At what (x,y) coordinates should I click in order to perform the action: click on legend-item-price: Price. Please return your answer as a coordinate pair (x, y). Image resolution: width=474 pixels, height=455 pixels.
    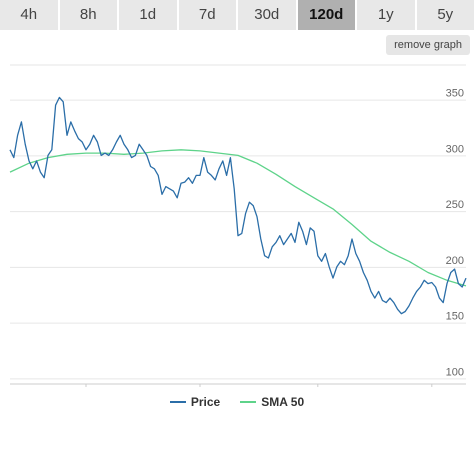
    Looking at the image, I should click on (195, 402).